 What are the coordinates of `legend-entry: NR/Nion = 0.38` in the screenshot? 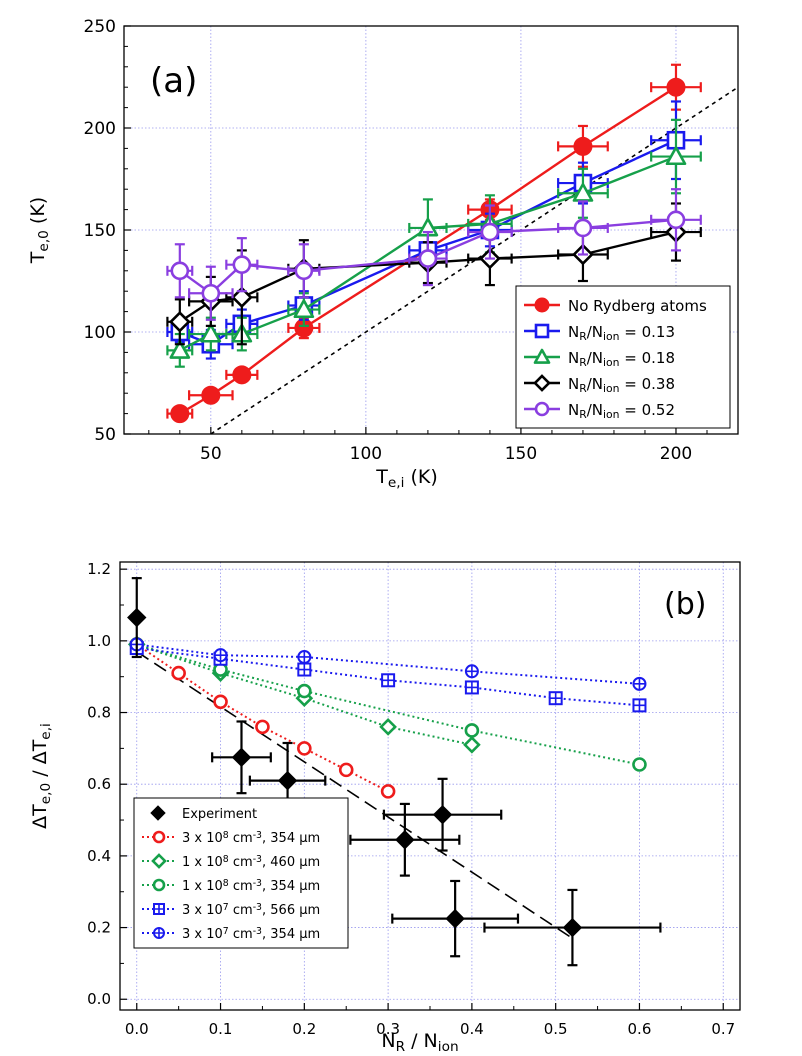 It's located at (599, 384).